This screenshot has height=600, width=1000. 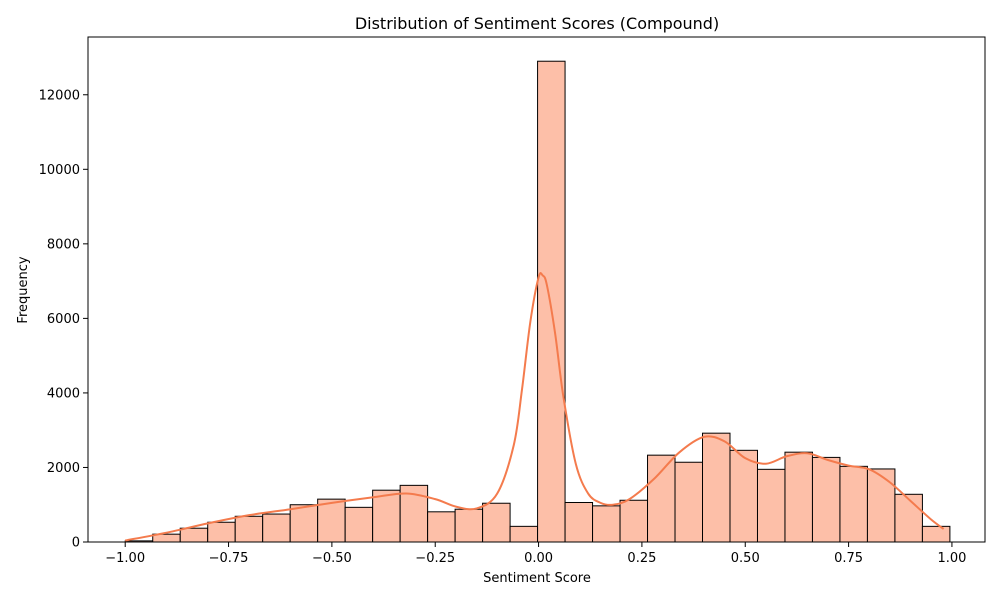 What do you see at coordinates (59, 95) in the screenshot?
I see `y-tick-label: 12000` at bounding box center [59, 95].